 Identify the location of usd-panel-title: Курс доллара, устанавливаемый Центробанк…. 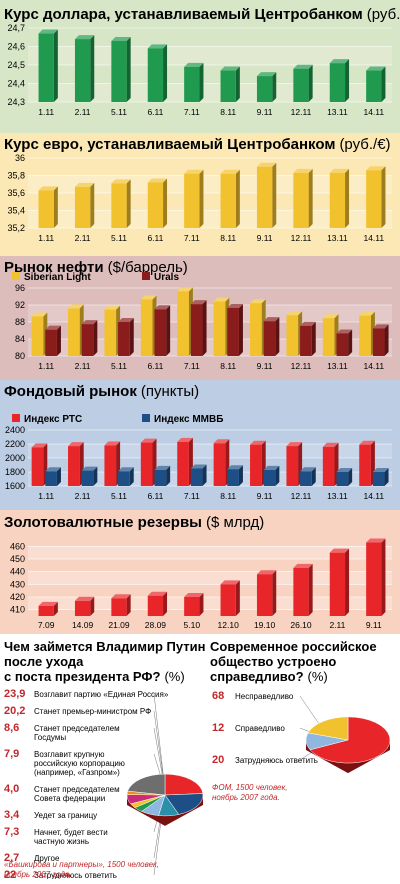
(202, 14).